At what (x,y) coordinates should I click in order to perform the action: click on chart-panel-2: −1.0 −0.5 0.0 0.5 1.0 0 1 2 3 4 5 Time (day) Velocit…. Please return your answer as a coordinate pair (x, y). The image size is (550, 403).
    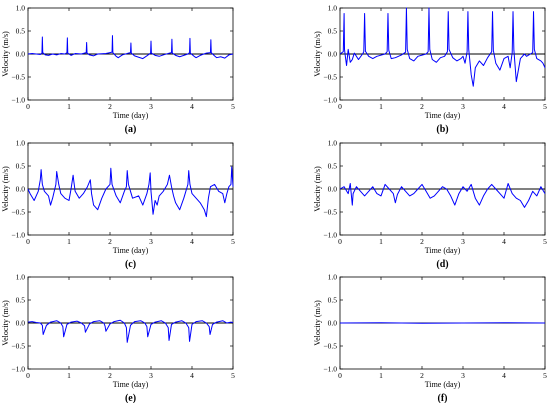
    Looking at the image, I should click on (430, 70).